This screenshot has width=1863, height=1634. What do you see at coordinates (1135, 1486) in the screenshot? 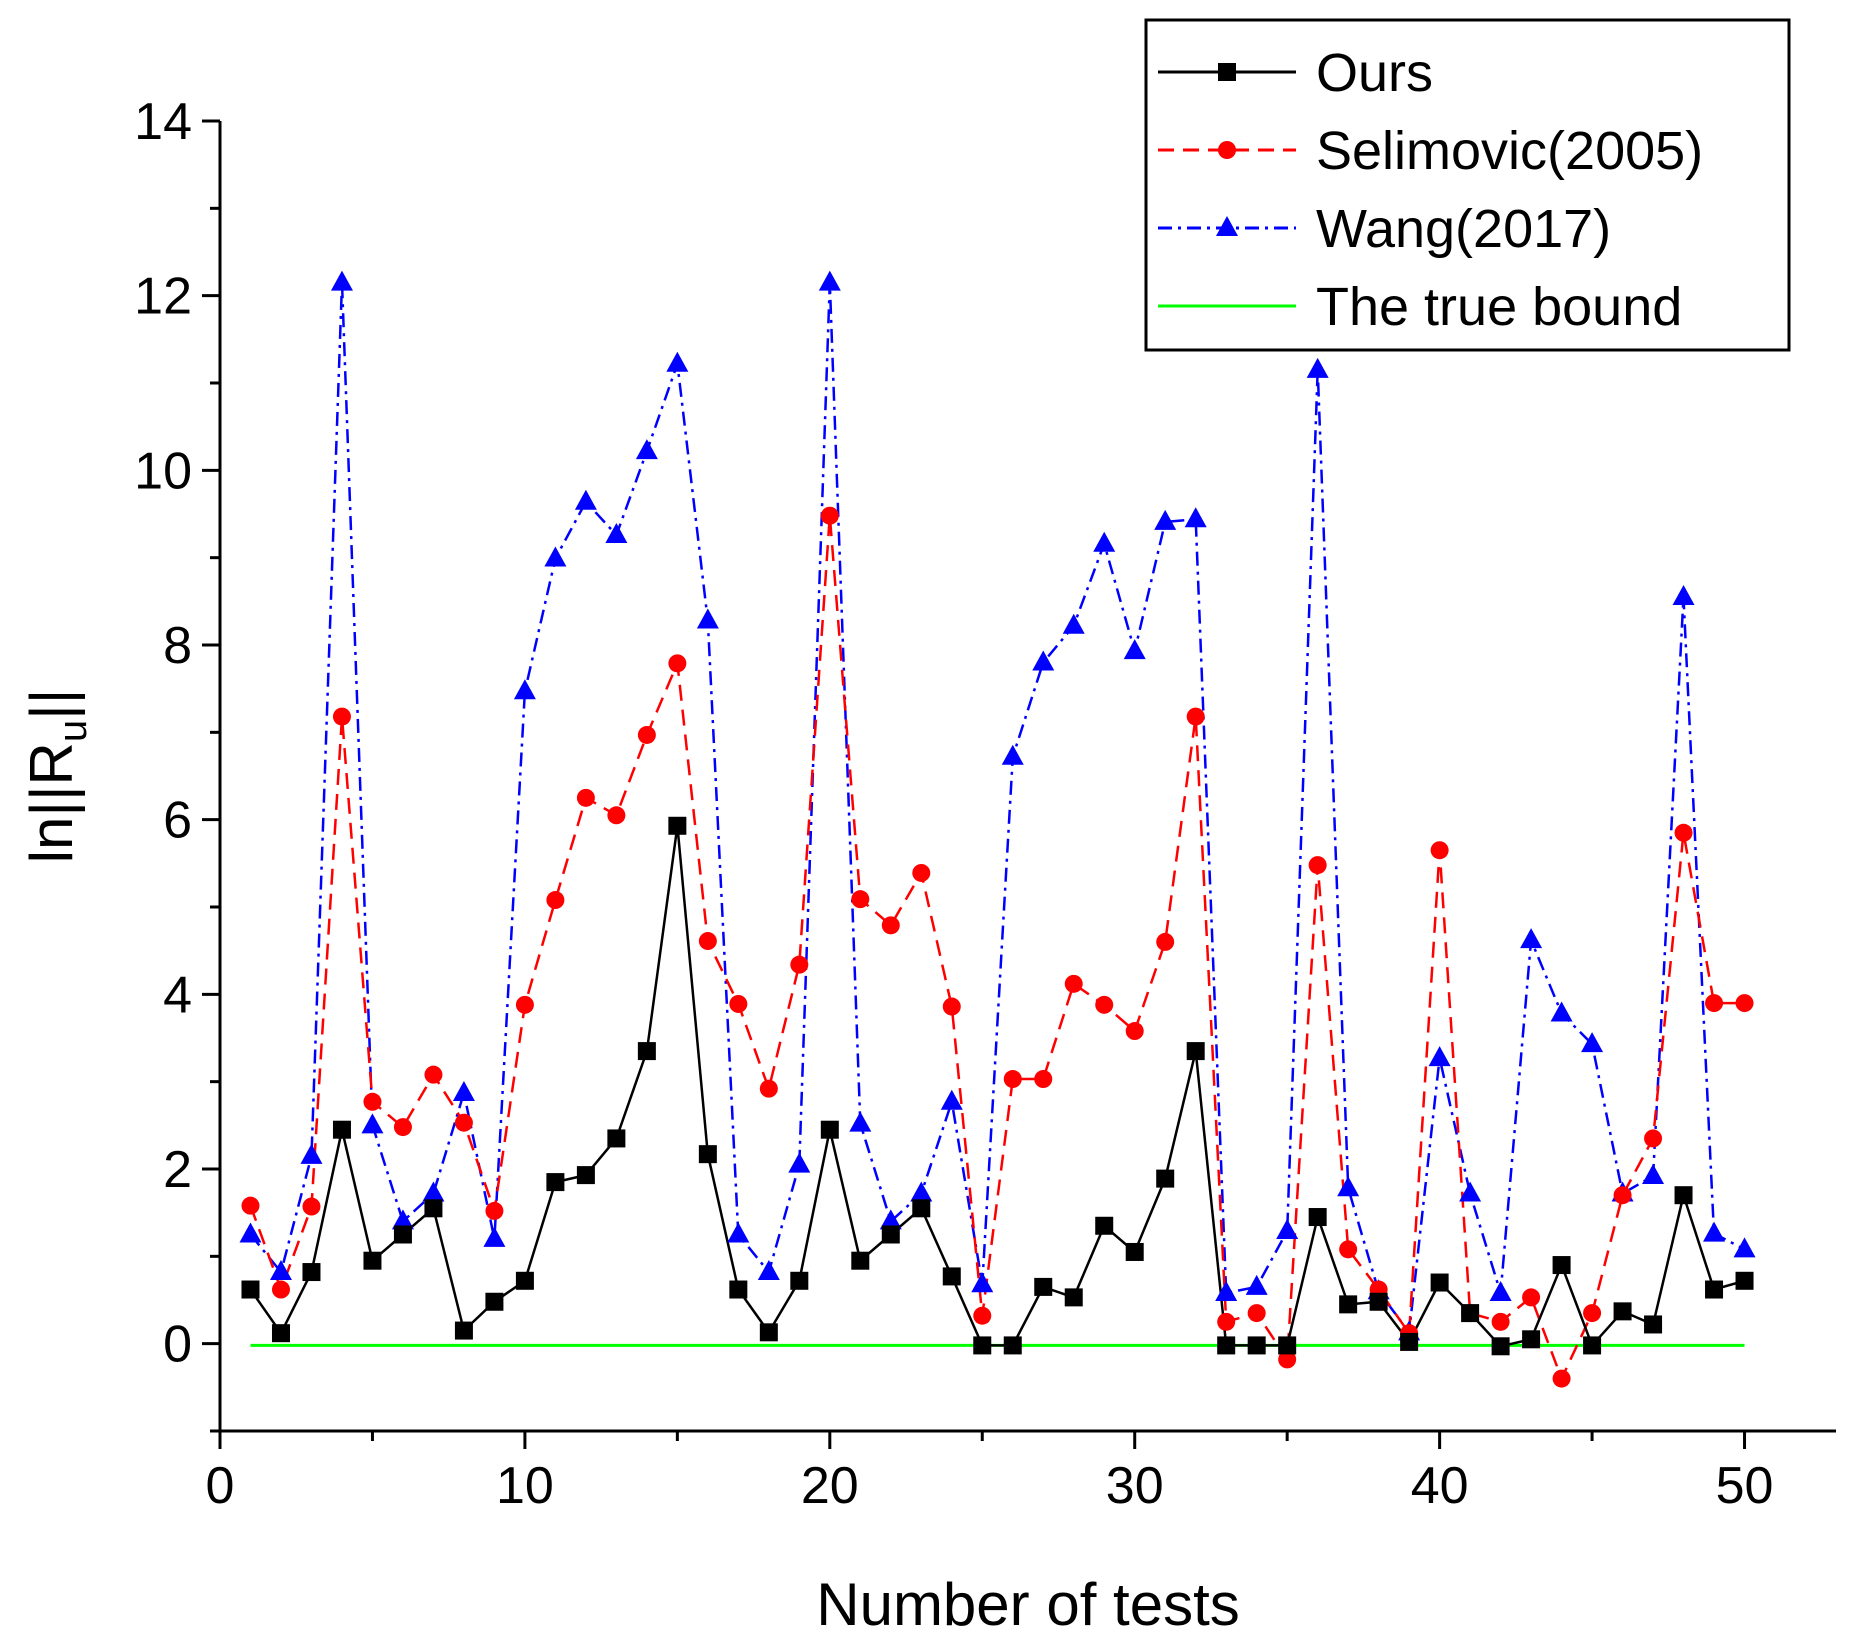
I see `x-tick-label: 30` at bounding box center [1135, 1486].